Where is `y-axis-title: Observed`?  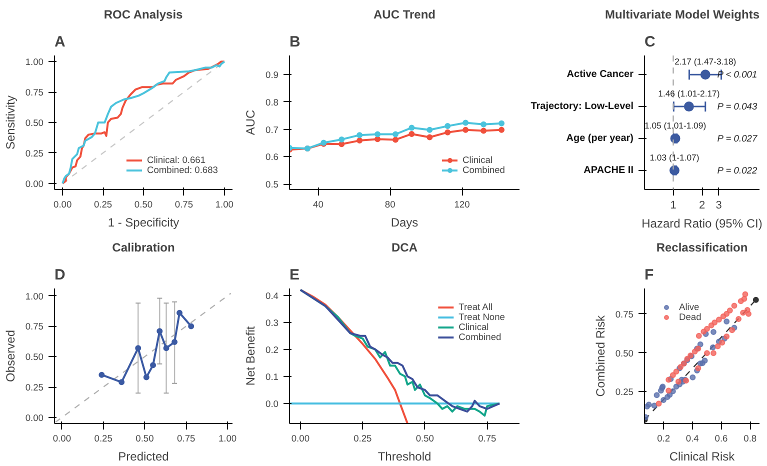 y-axis-title: Observed is located at coordinates (10, 356).